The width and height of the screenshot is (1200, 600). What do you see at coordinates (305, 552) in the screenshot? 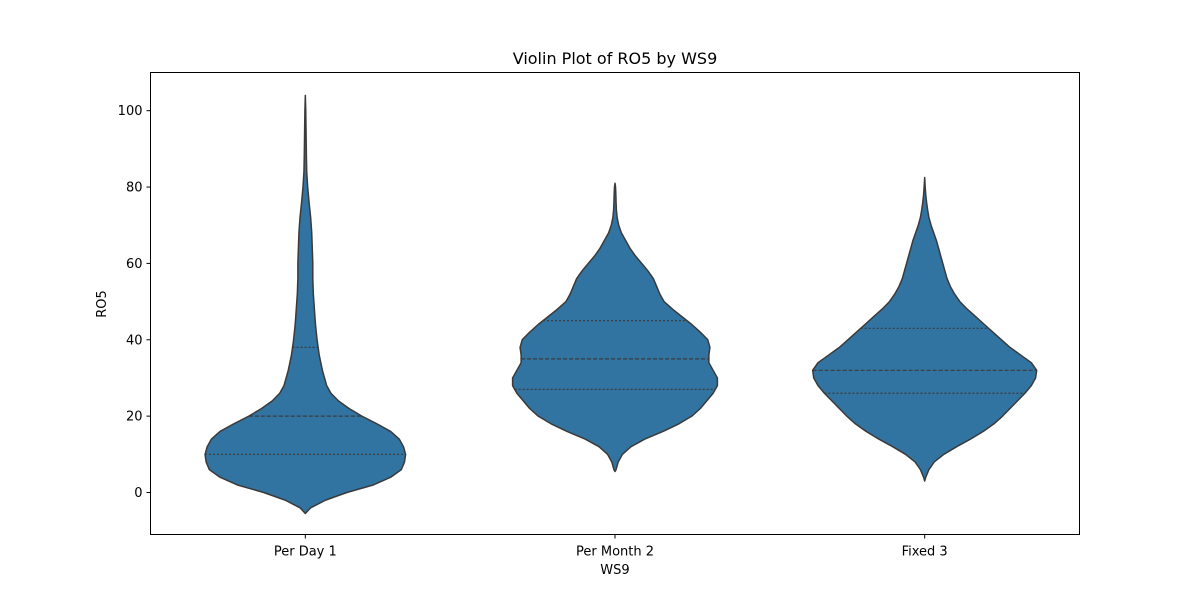
I see `x-tick-label: Per Day 1` at bounding box center [305, 552].